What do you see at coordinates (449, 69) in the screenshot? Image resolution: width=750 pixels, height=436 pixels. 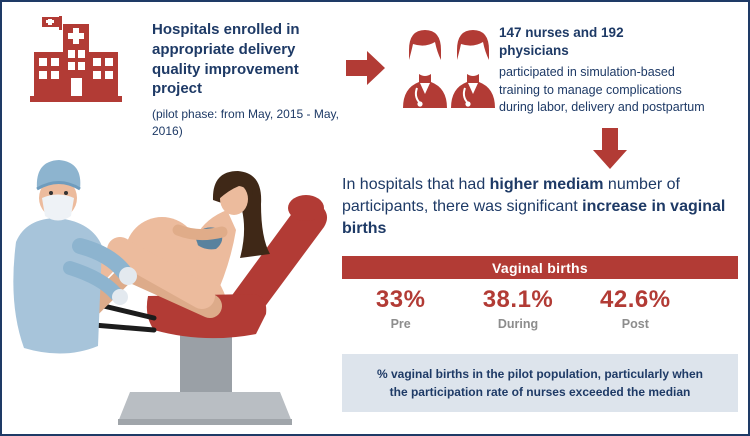 I see `nurse-and-physician-icon` at bounding box center [449, 69].